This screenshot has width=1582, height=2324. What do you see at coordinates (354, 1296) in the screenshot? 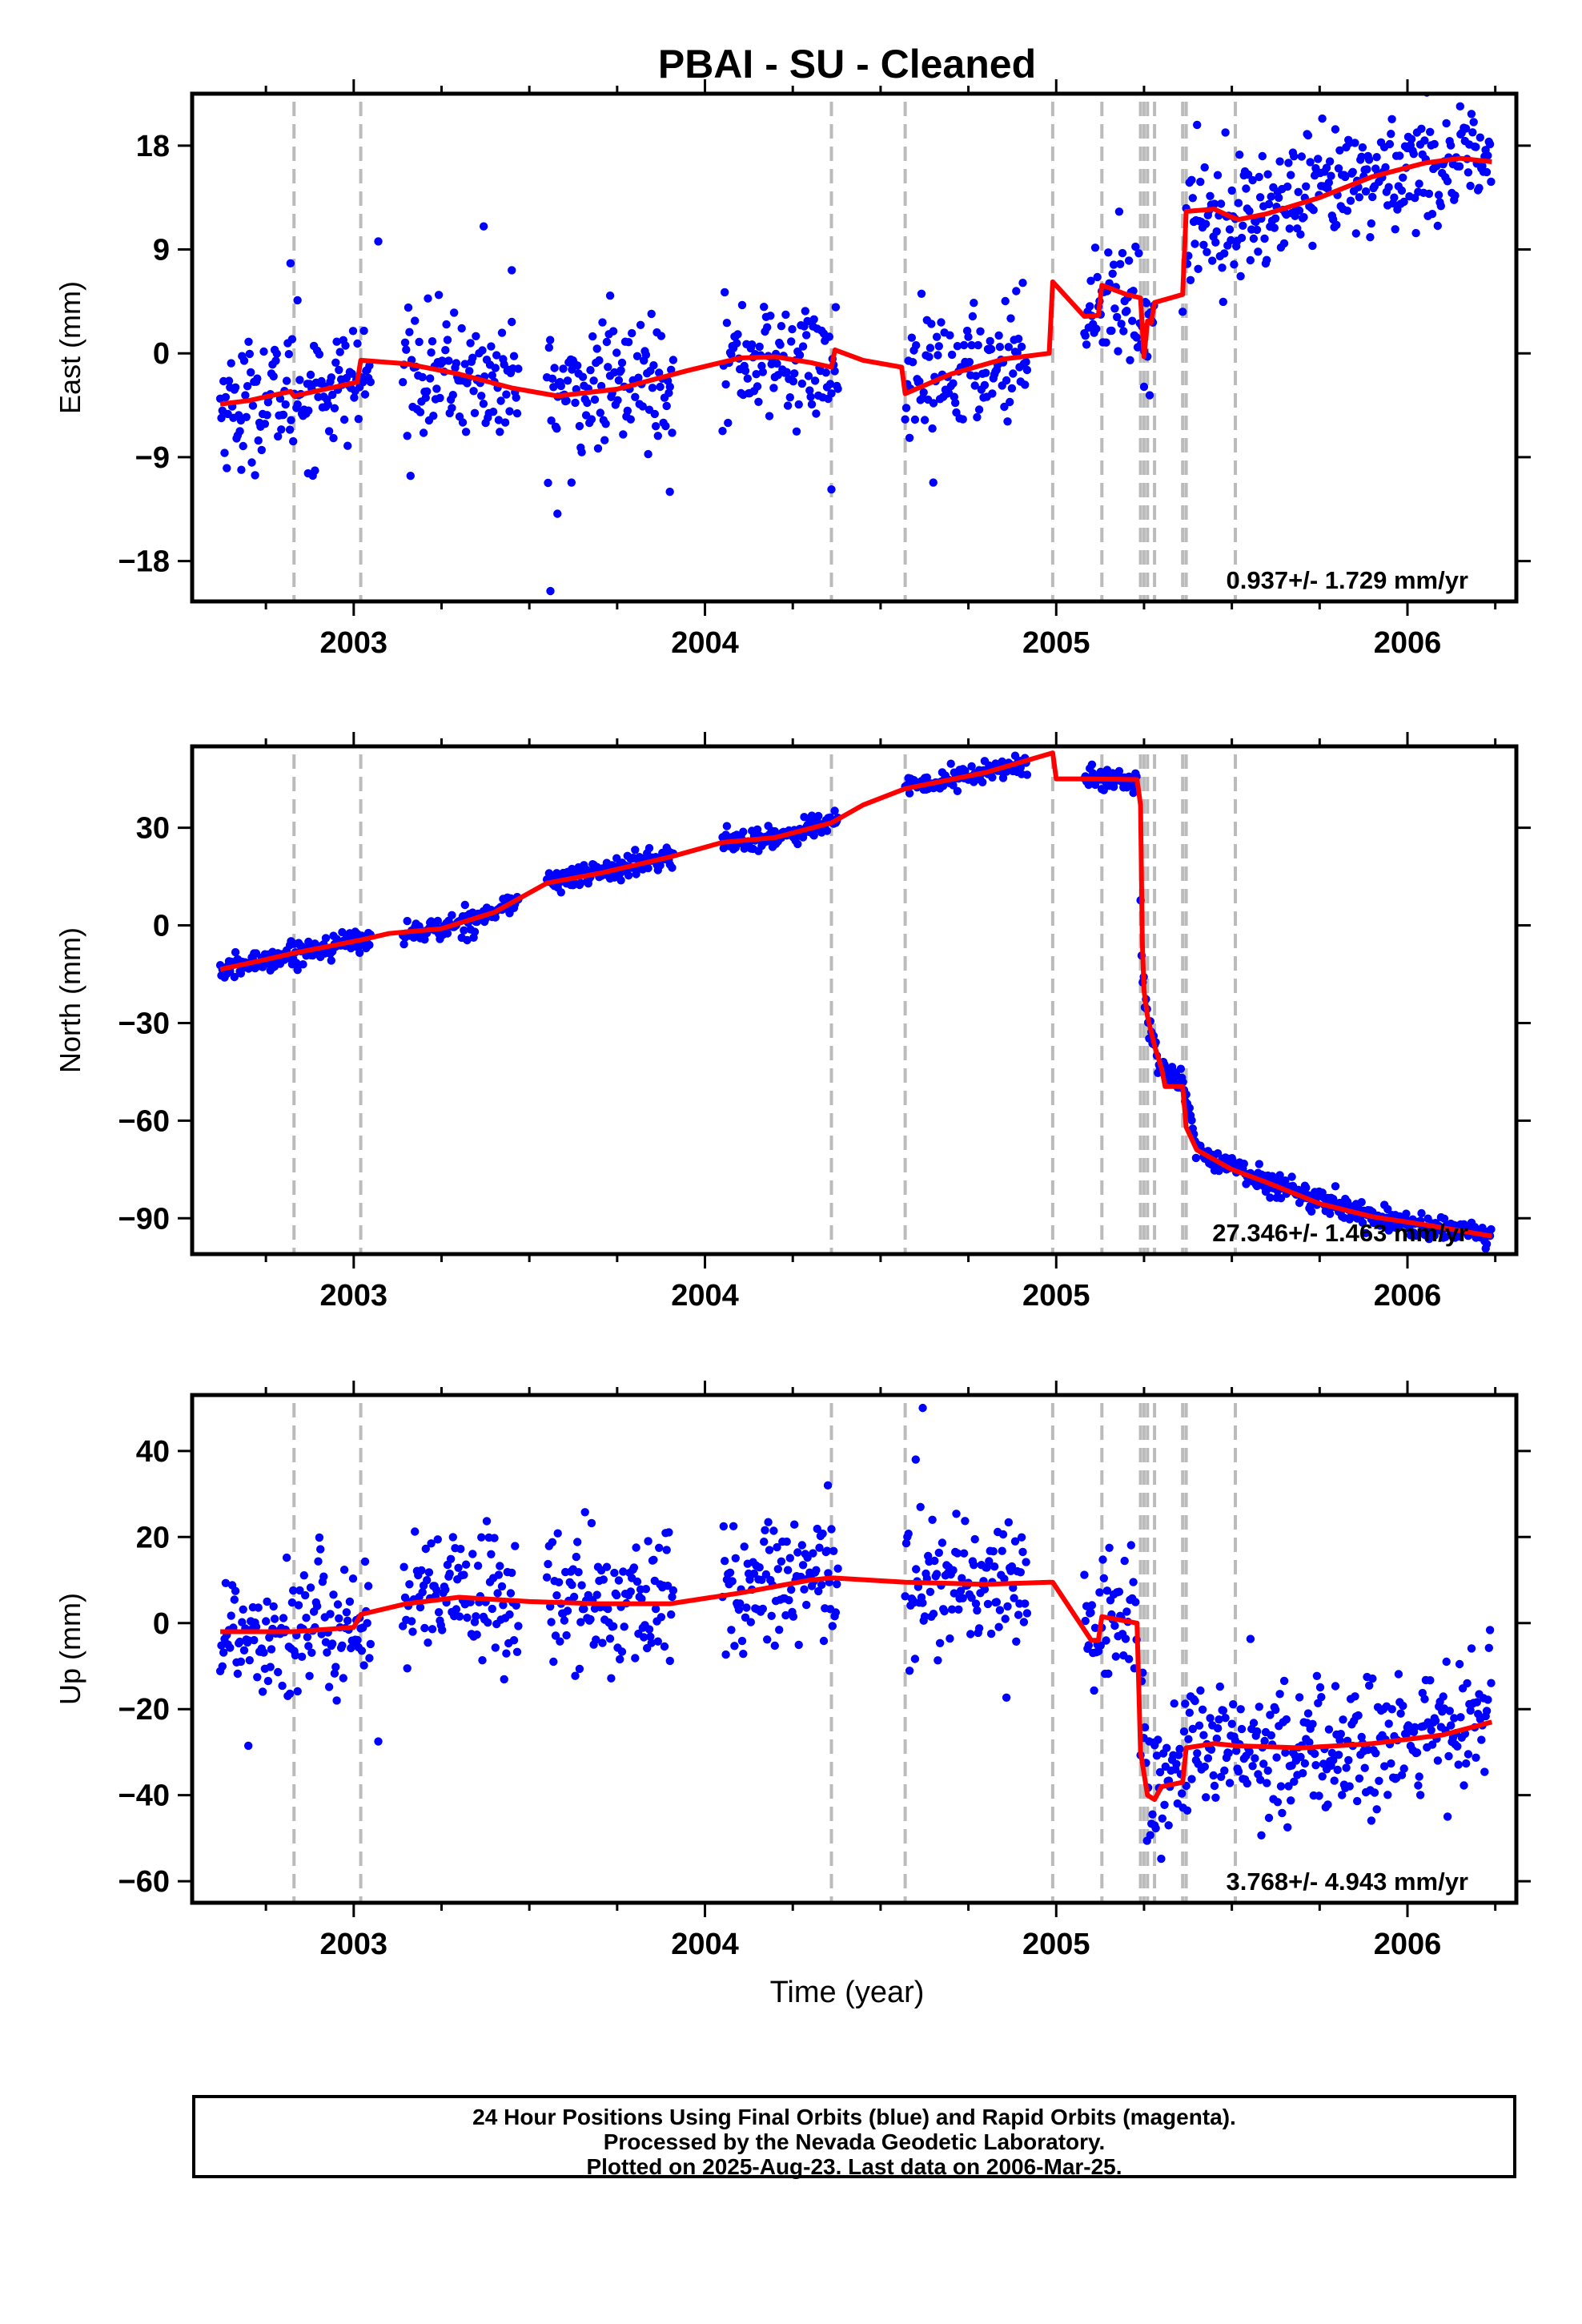
I see `x-tick-label: 2003` at bounding box center [354, 1296].